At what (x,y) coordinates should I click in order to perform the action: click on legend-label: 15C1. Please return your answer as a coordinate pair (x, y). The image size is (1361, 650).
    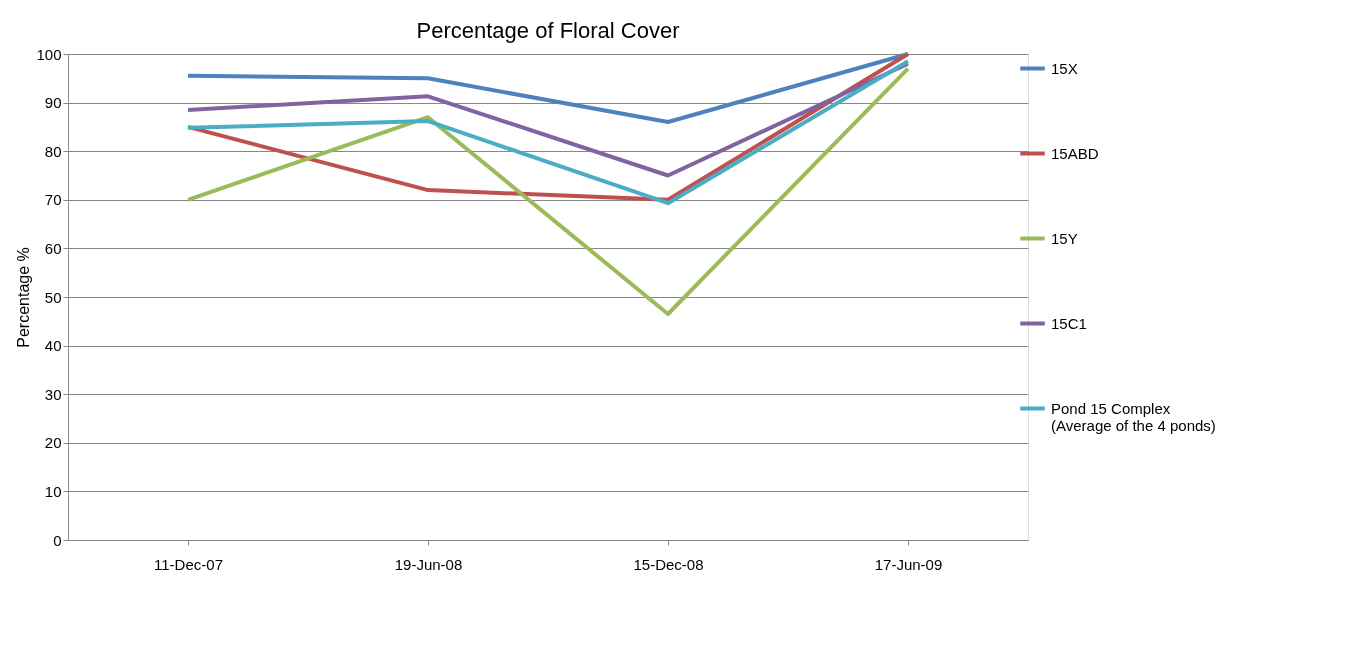
    Looking at the image, I should click on (1069, 323).